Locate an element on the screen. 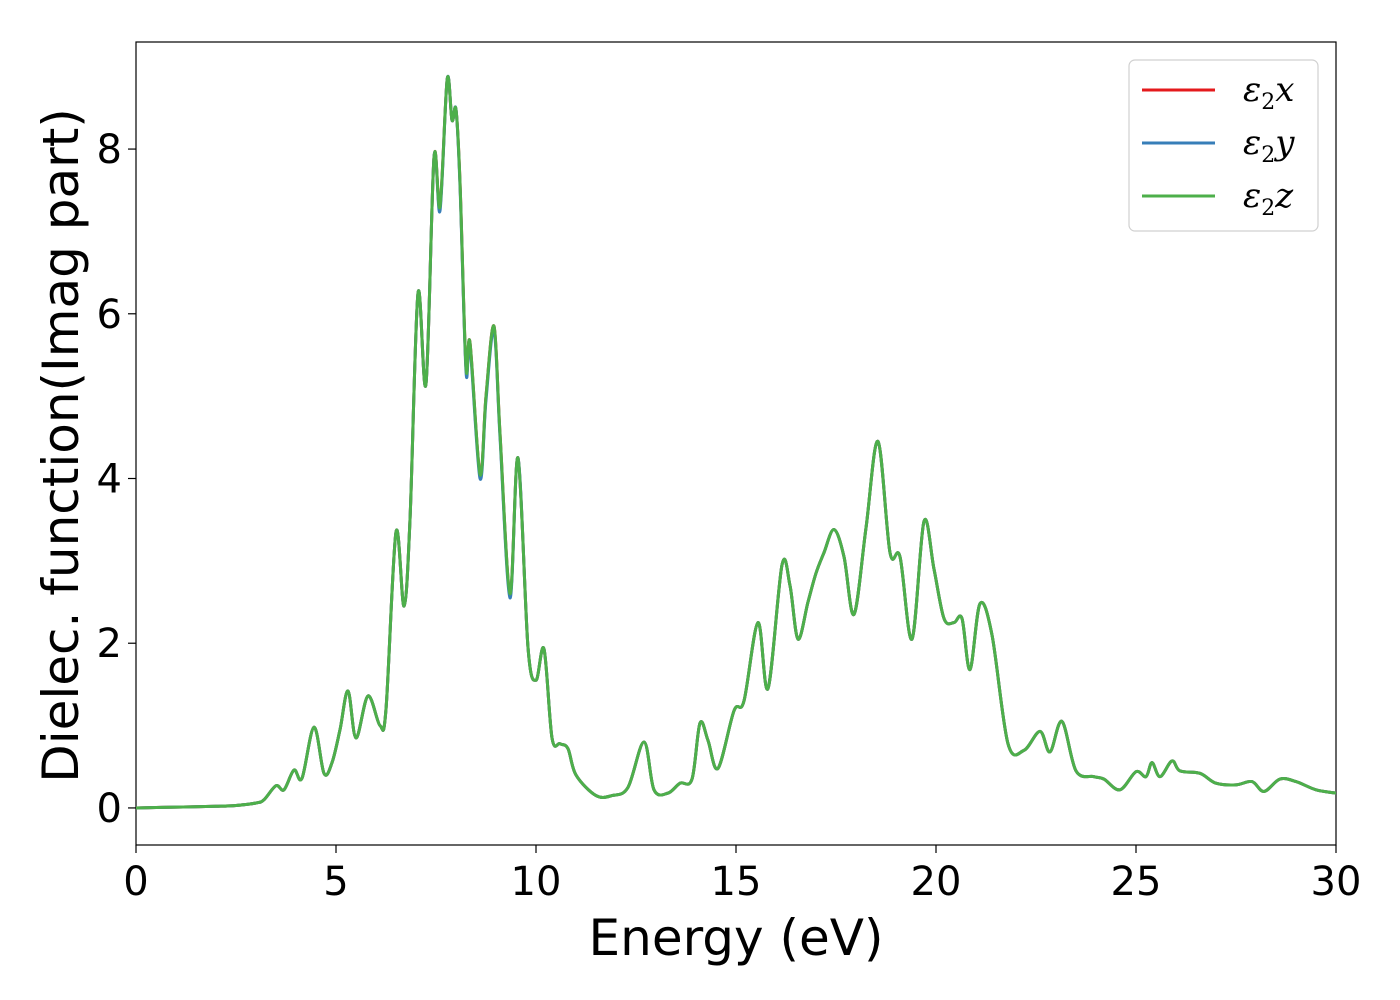  legend-box is located at coordinates (1223, 145).